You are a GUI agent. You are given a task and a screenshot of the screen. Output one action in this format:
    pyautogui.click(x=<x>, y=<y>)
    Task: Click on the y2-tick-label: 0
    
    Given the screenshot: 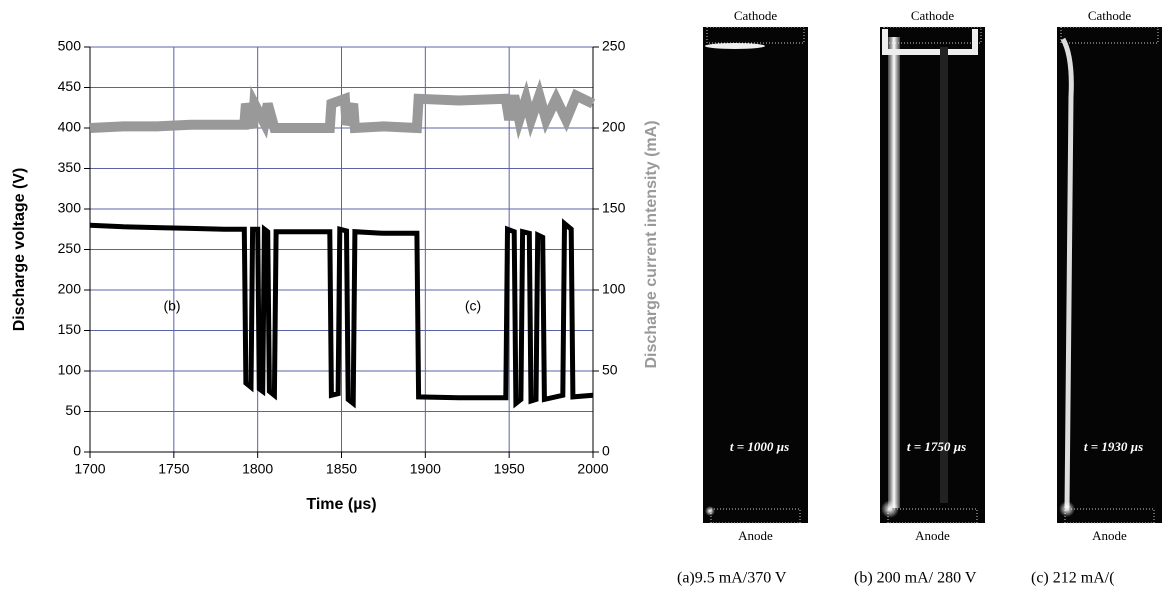 What is the action you would take?
    pyautogui.click(x=606, y=451)
    